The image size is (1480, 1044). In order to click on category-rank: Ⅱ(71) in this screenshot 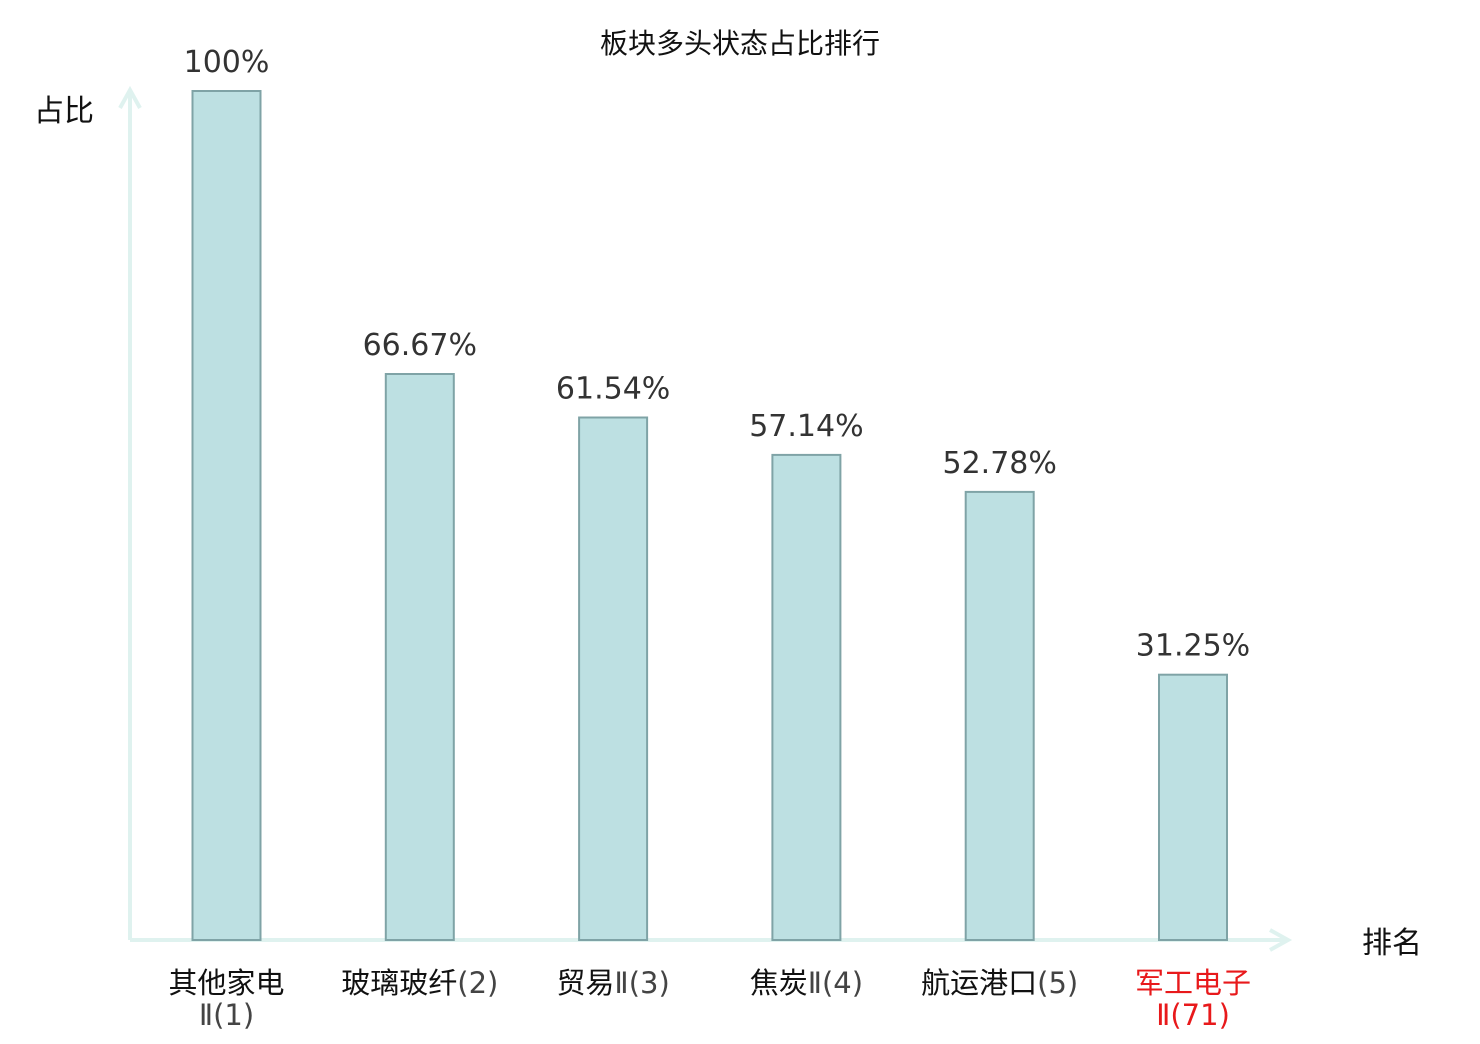, I will do `click(1193, 1015)`.